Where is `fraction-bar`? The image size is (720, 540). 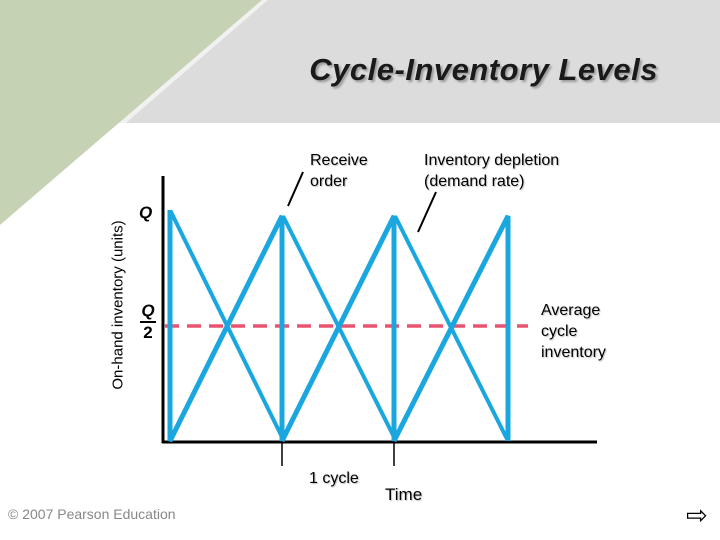
fraction-bar is located at coordinates (148, 322).